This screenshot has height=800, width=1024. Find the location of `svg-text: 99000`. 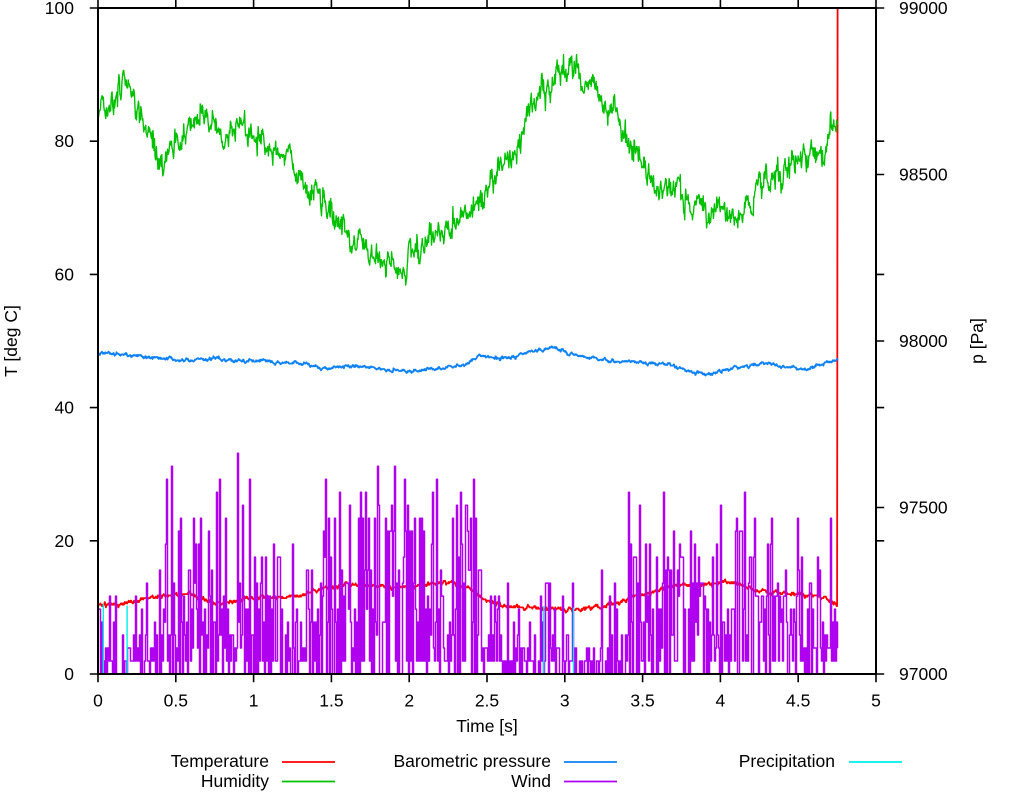

svg-text: 99000 is located at coordinates (923, 9).